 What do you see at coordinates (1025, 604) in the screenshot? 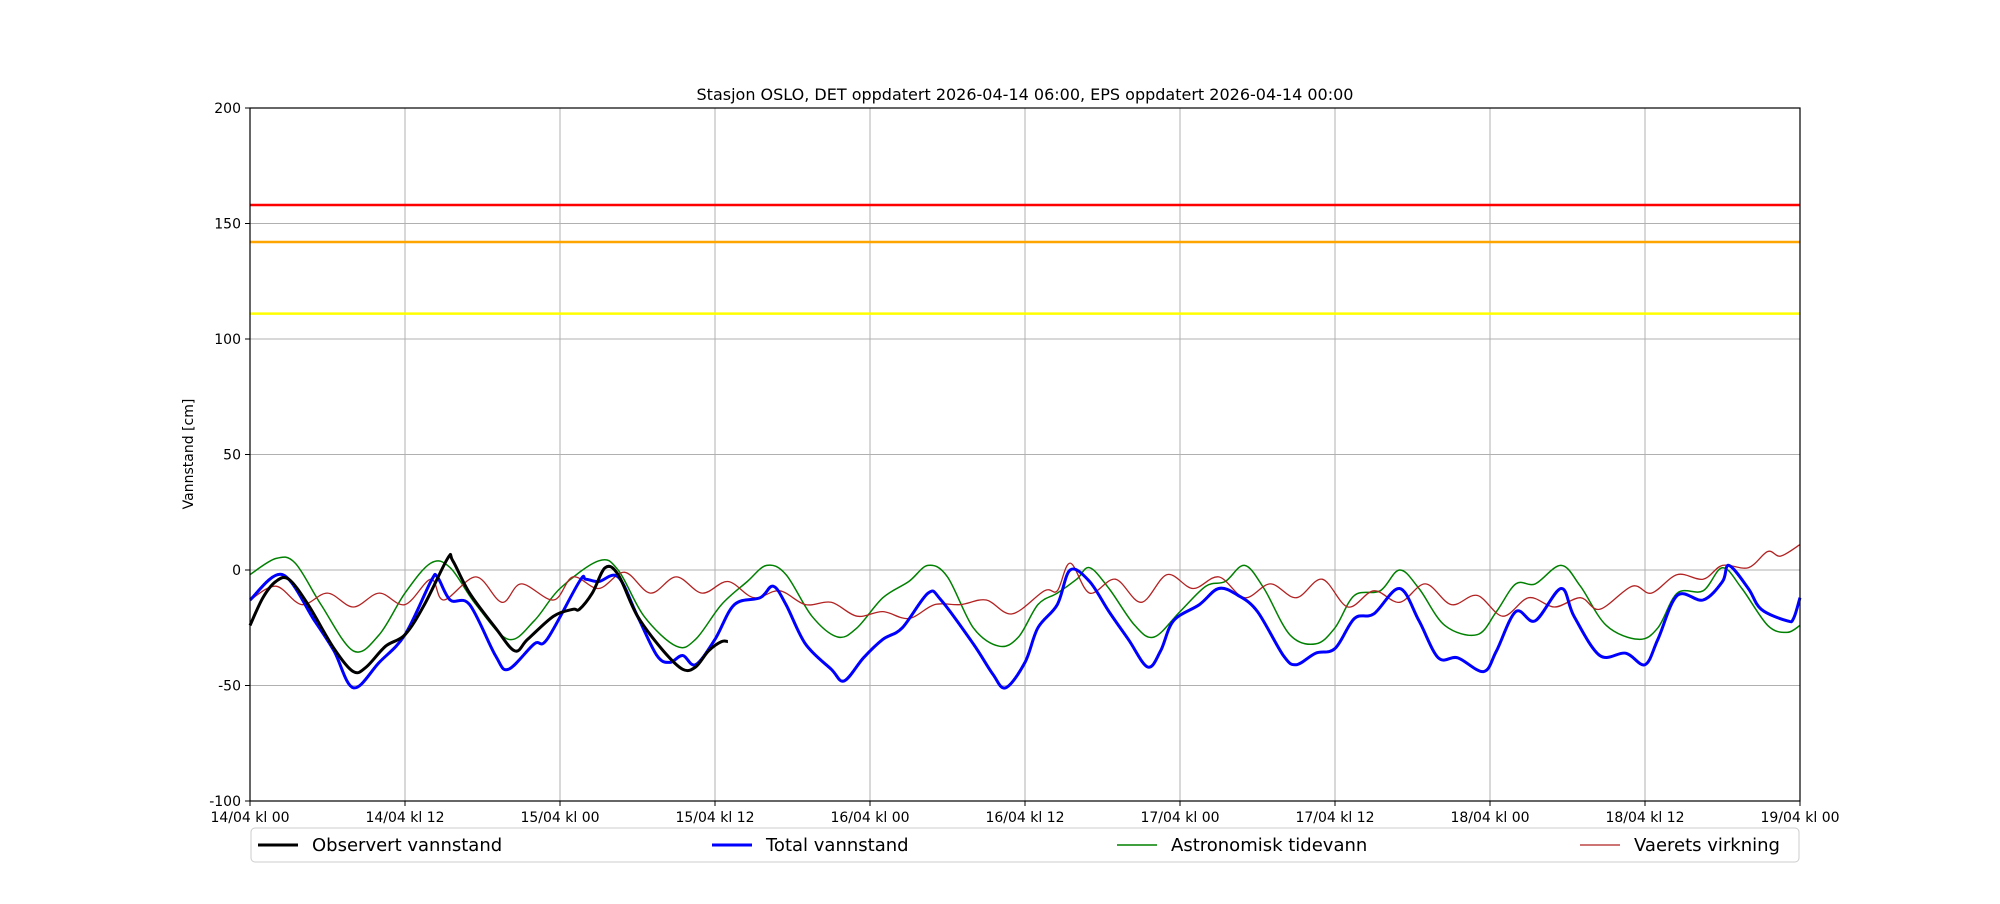
I see `series-line-astronomisk-tidevann` at bounding box center [1025, 604].